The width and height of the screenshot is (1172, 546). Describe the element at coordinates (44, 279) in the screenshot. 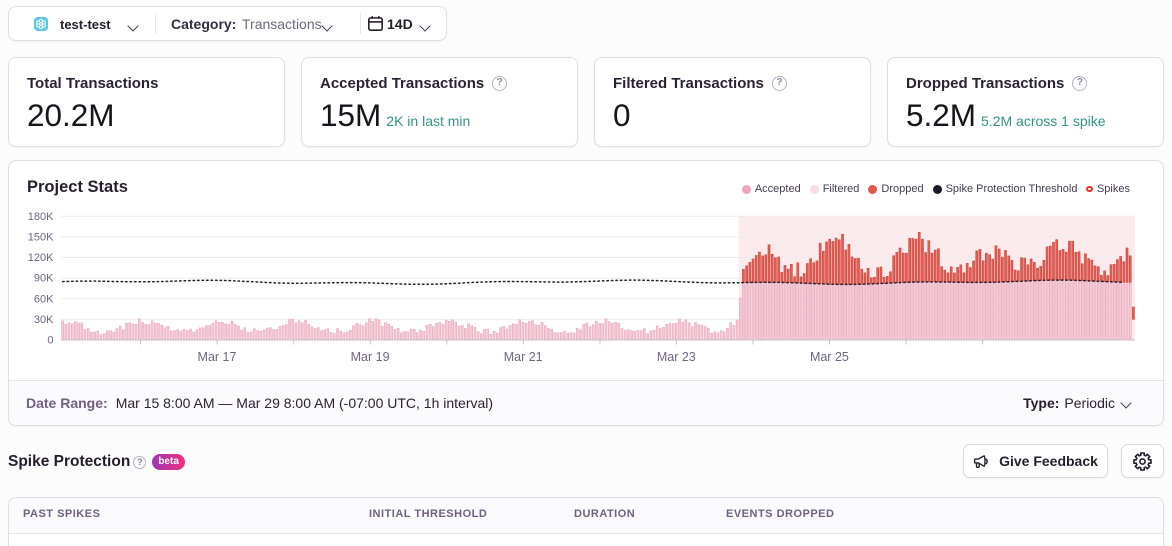

I see `svg-text: 90K` at that location.